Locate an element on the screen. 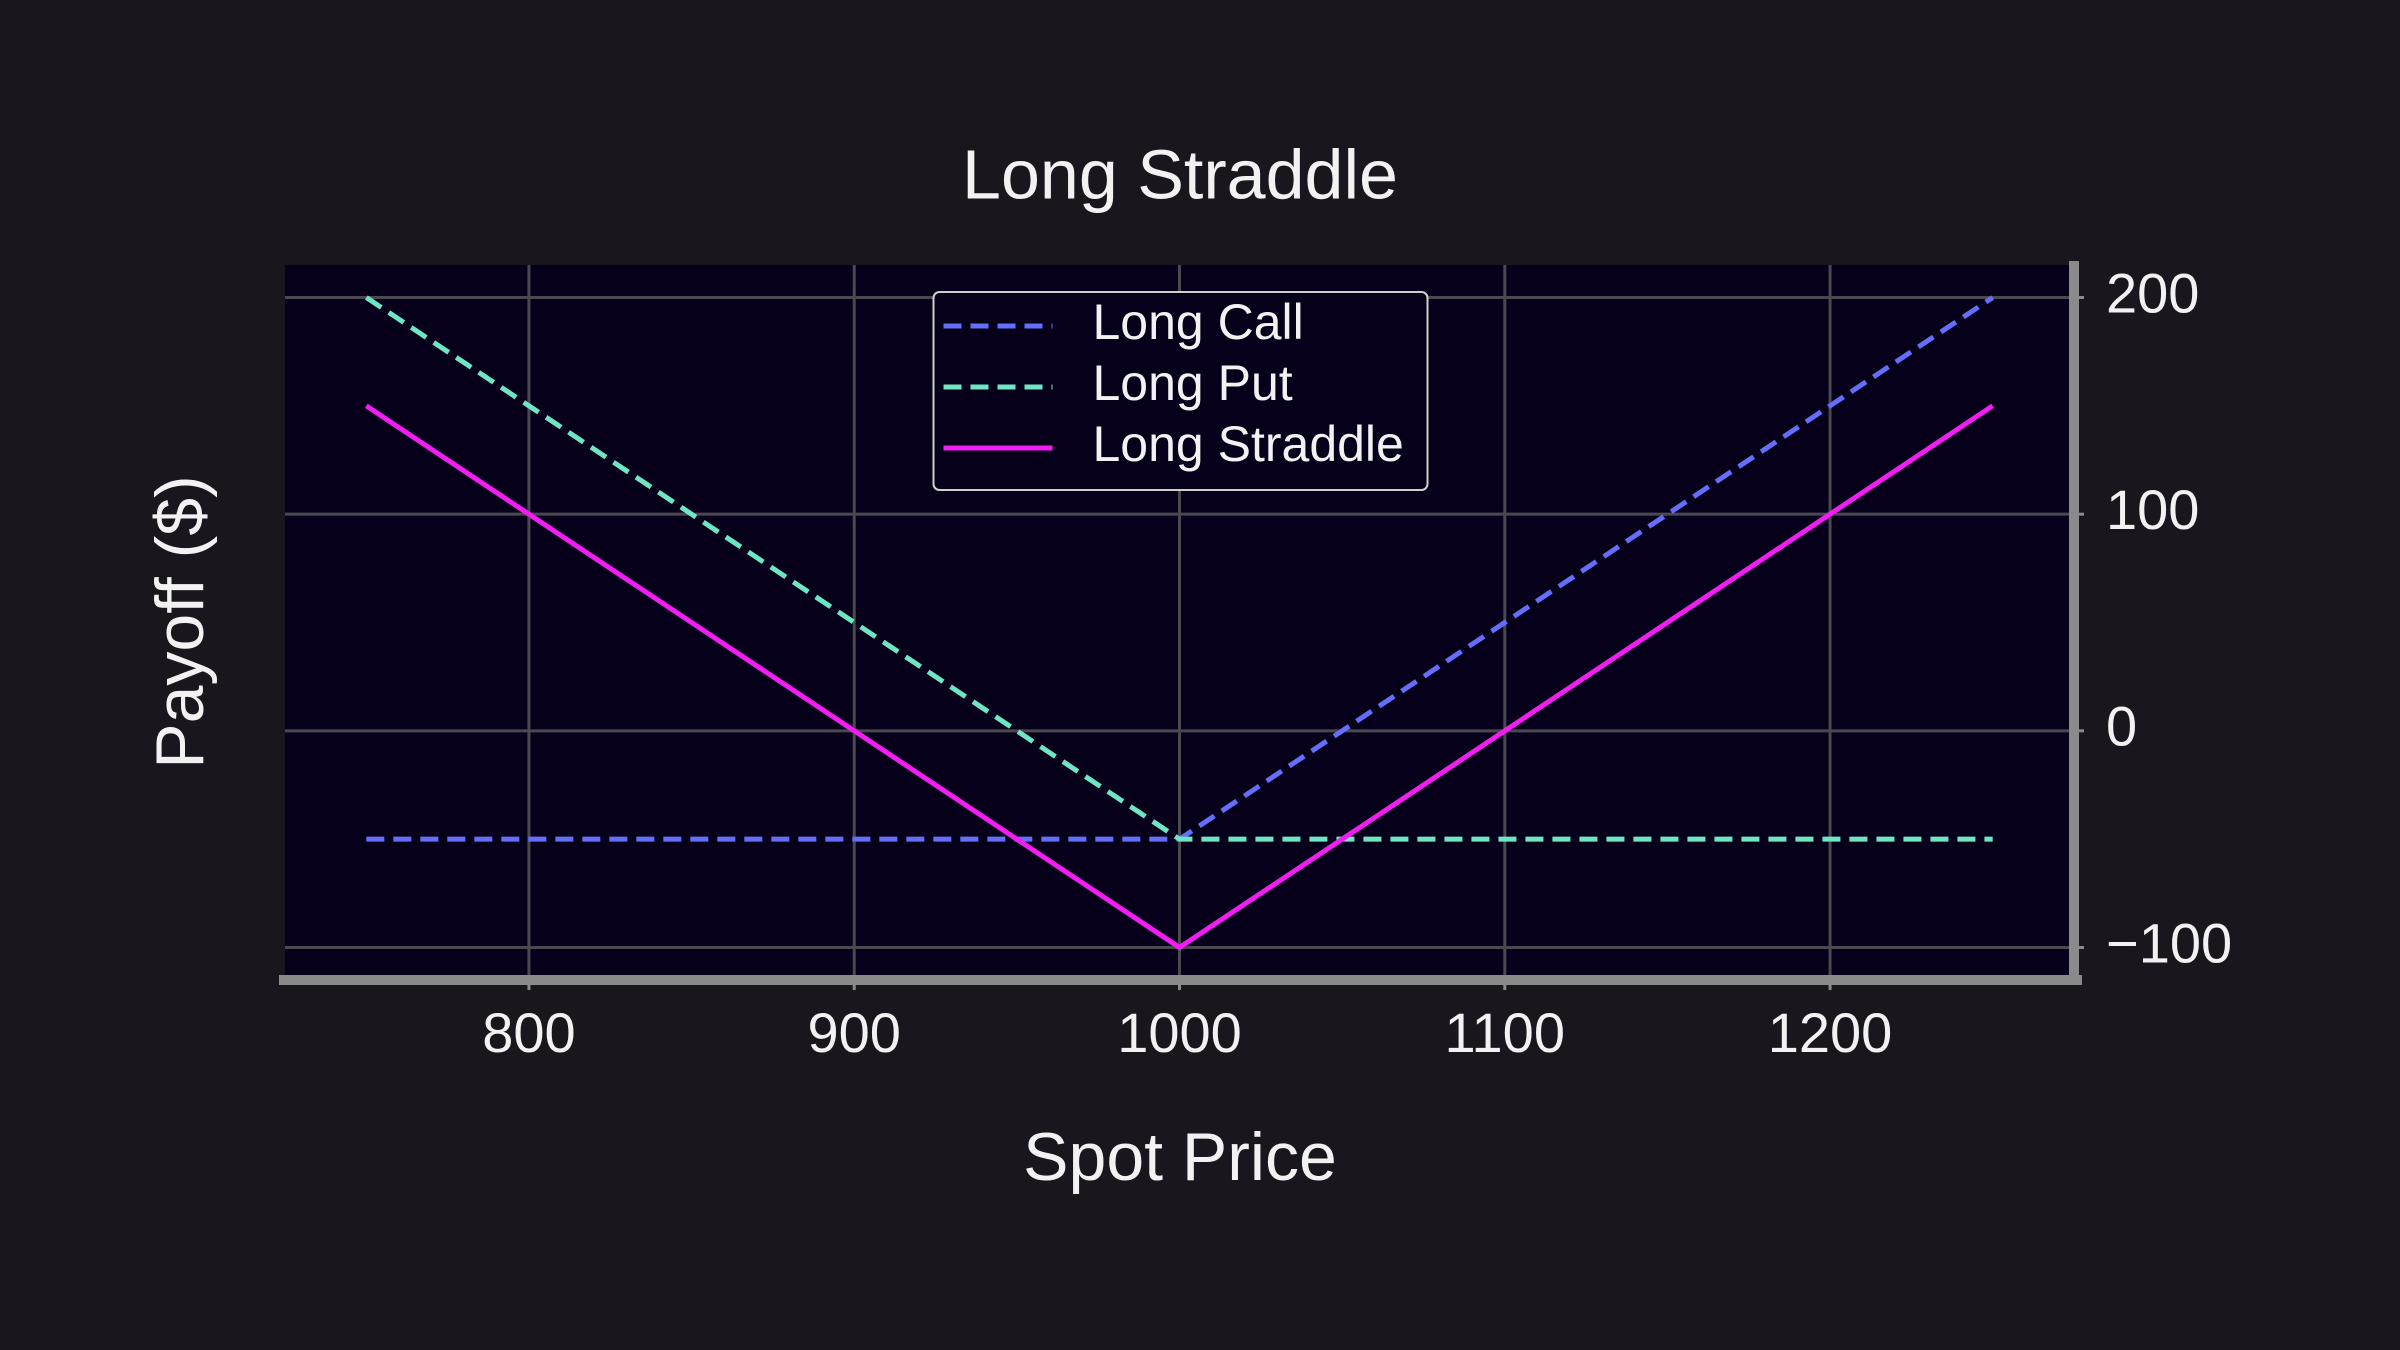 The width and height of the screenshot is (2400, 1350). x-tick-label: 1000 is located at coordinates (1179, 1032).